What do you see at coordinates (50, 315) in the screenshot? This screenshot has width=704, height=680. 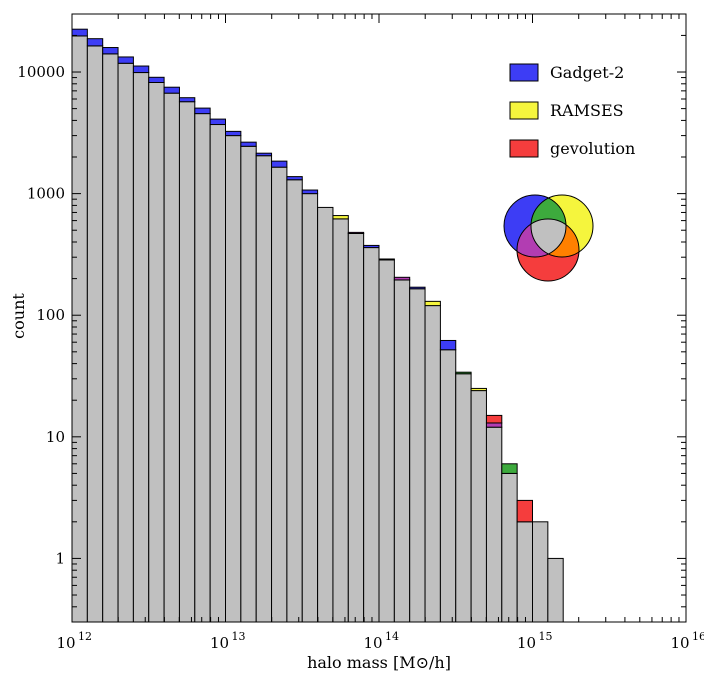 I see `y-tick-label: 100` at bounding box center [50, 315].